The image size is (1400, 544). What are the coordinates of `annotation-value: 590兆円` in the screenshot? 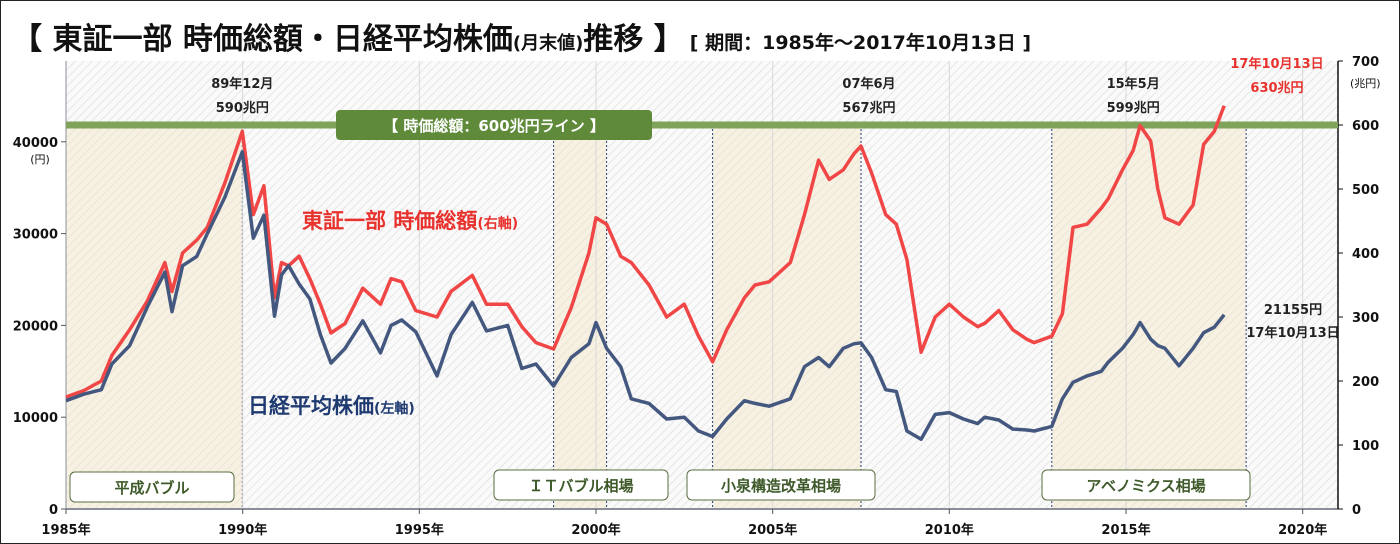 It's located at (242, 108).